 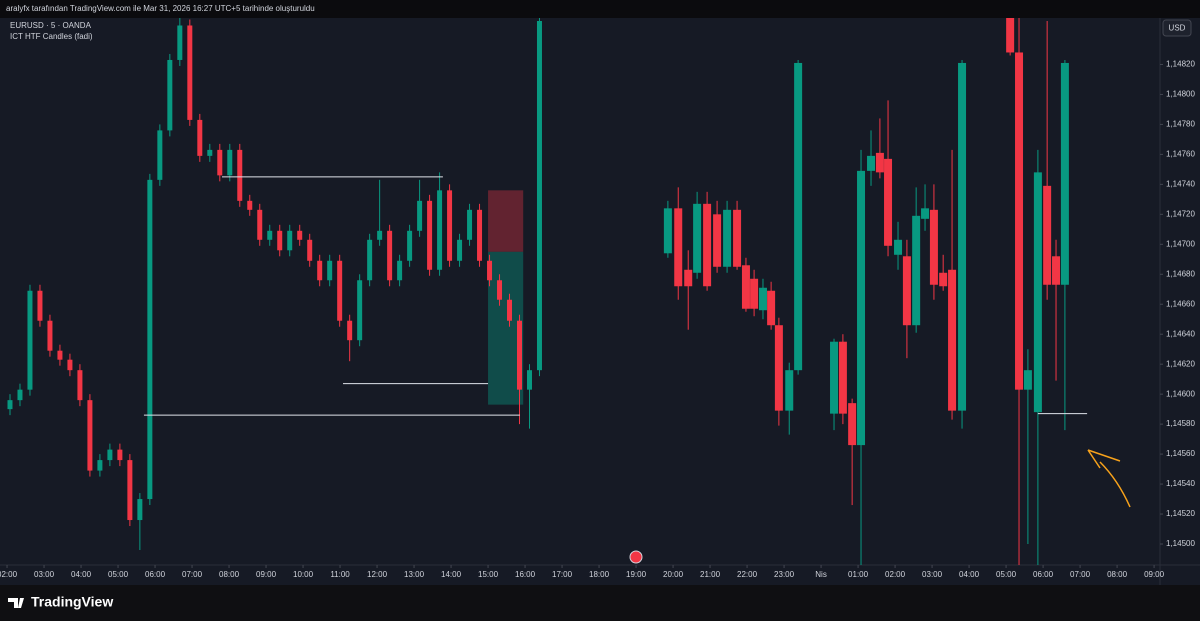 What do you see at coordinates (1180, 453) in the screenshot?
I see `y-tick-label: 1,14560` at bounding box center [1180, 453].